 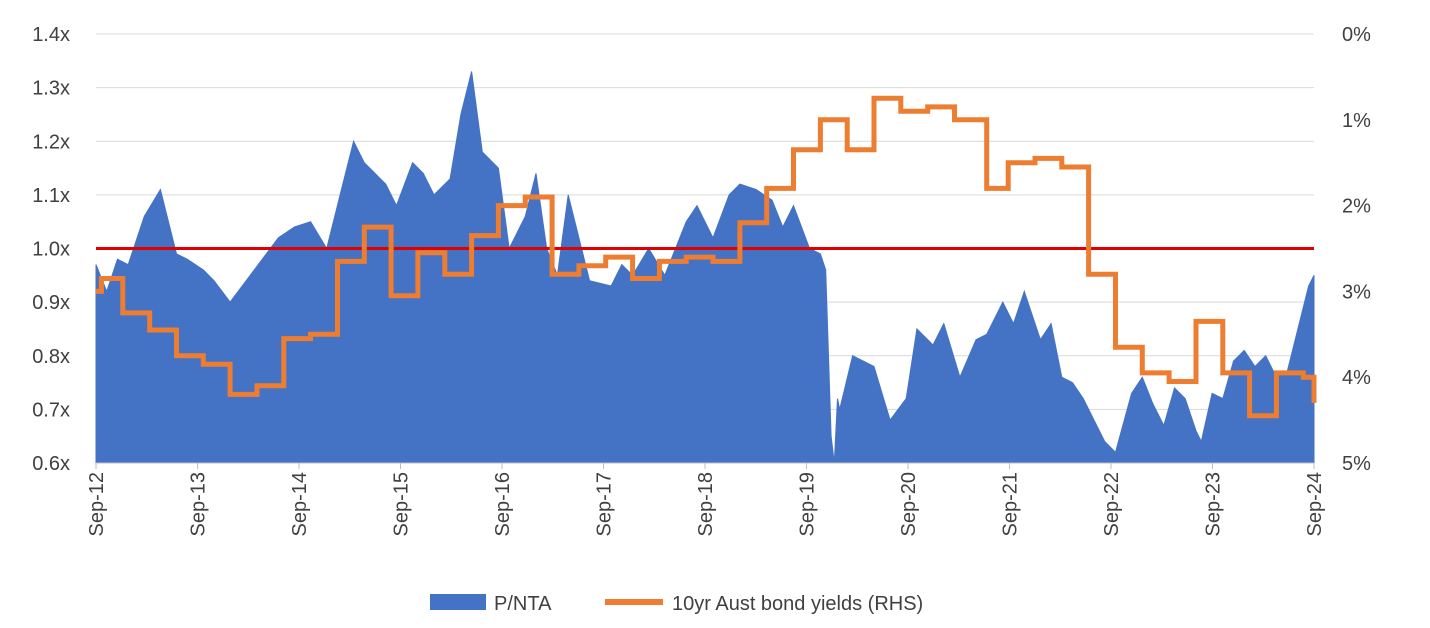 What do you see at coordinates (51, 303) in the screenshot?
I see `left-tick-label: 0.9x` at bounding box center [51, 303].